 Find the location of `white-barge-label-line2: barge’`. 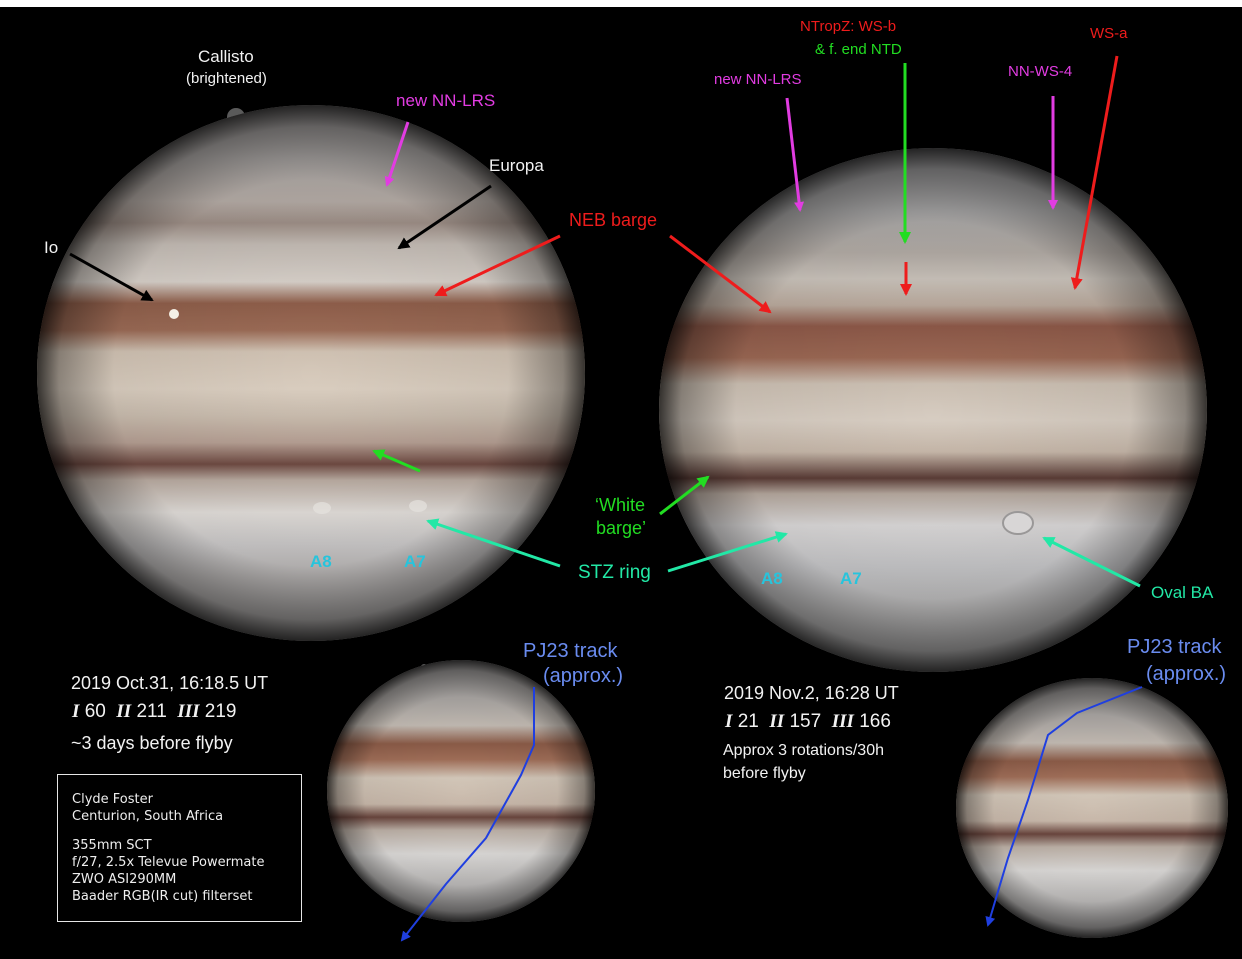

white-barge-label-line2: barge’ is located at coordinates (621, 528).